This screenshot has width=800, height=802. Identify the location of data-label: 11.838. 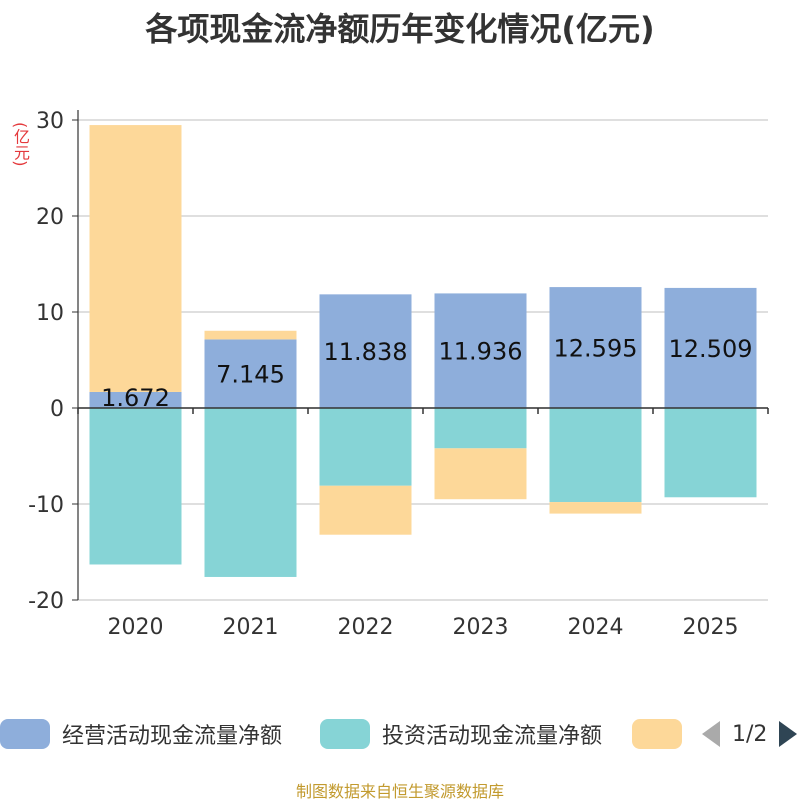
(366, 352).